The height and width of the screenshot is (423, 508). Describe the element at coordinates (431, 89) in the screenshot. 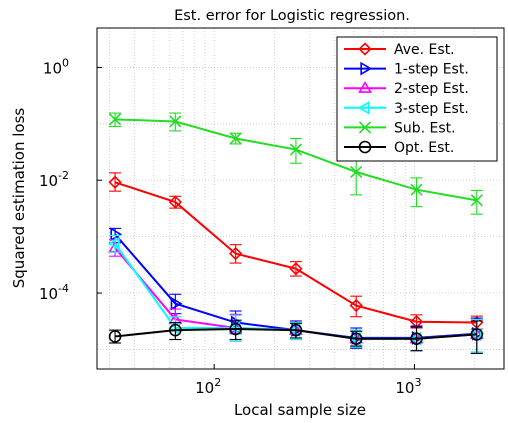

I see `legend-label: 2-step Est.` at that location.